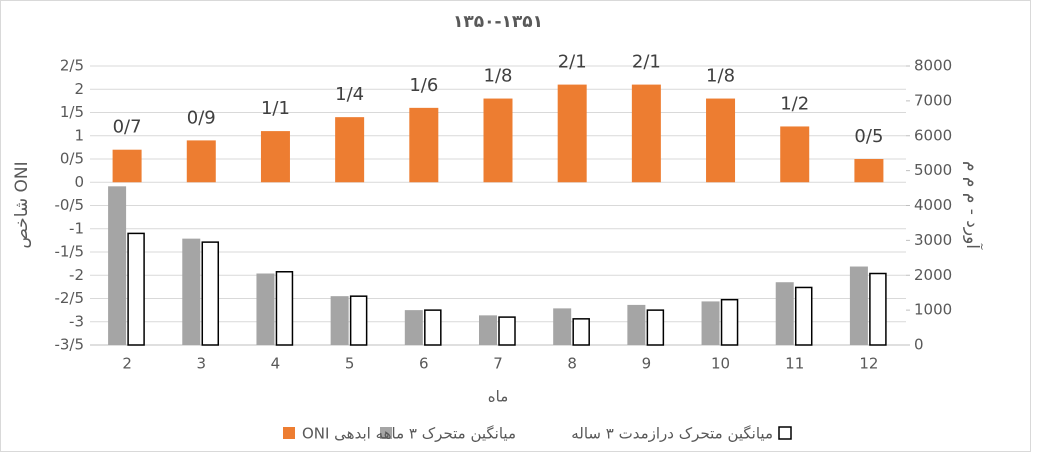 This screenshot has width=1042, height=452. Describe the element at coordinates (933, 240) in the screenshot. I see `y2-tick-label: 3000` at that location.